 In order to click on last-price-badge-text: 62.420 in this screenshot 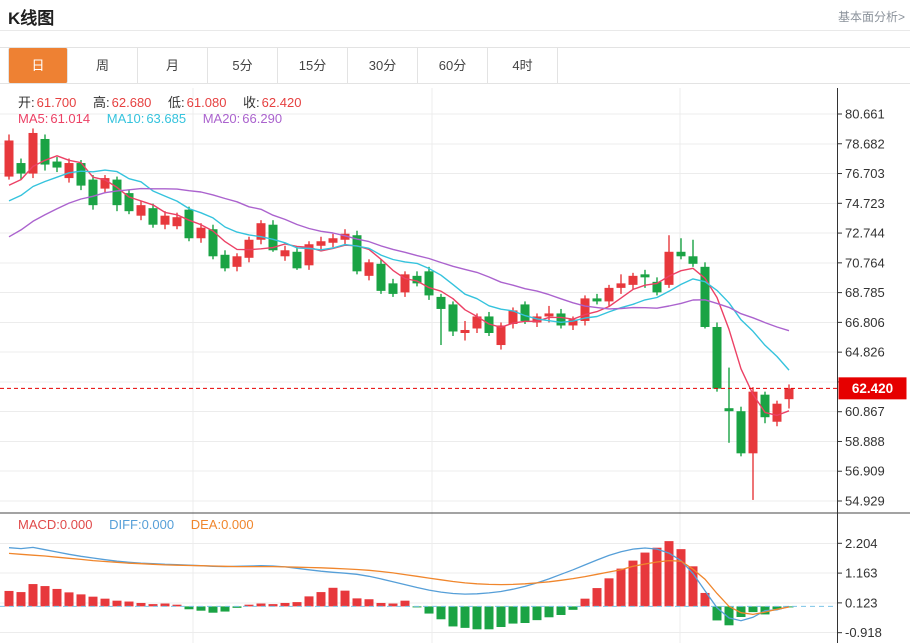, I will do `click(872, 388)`.